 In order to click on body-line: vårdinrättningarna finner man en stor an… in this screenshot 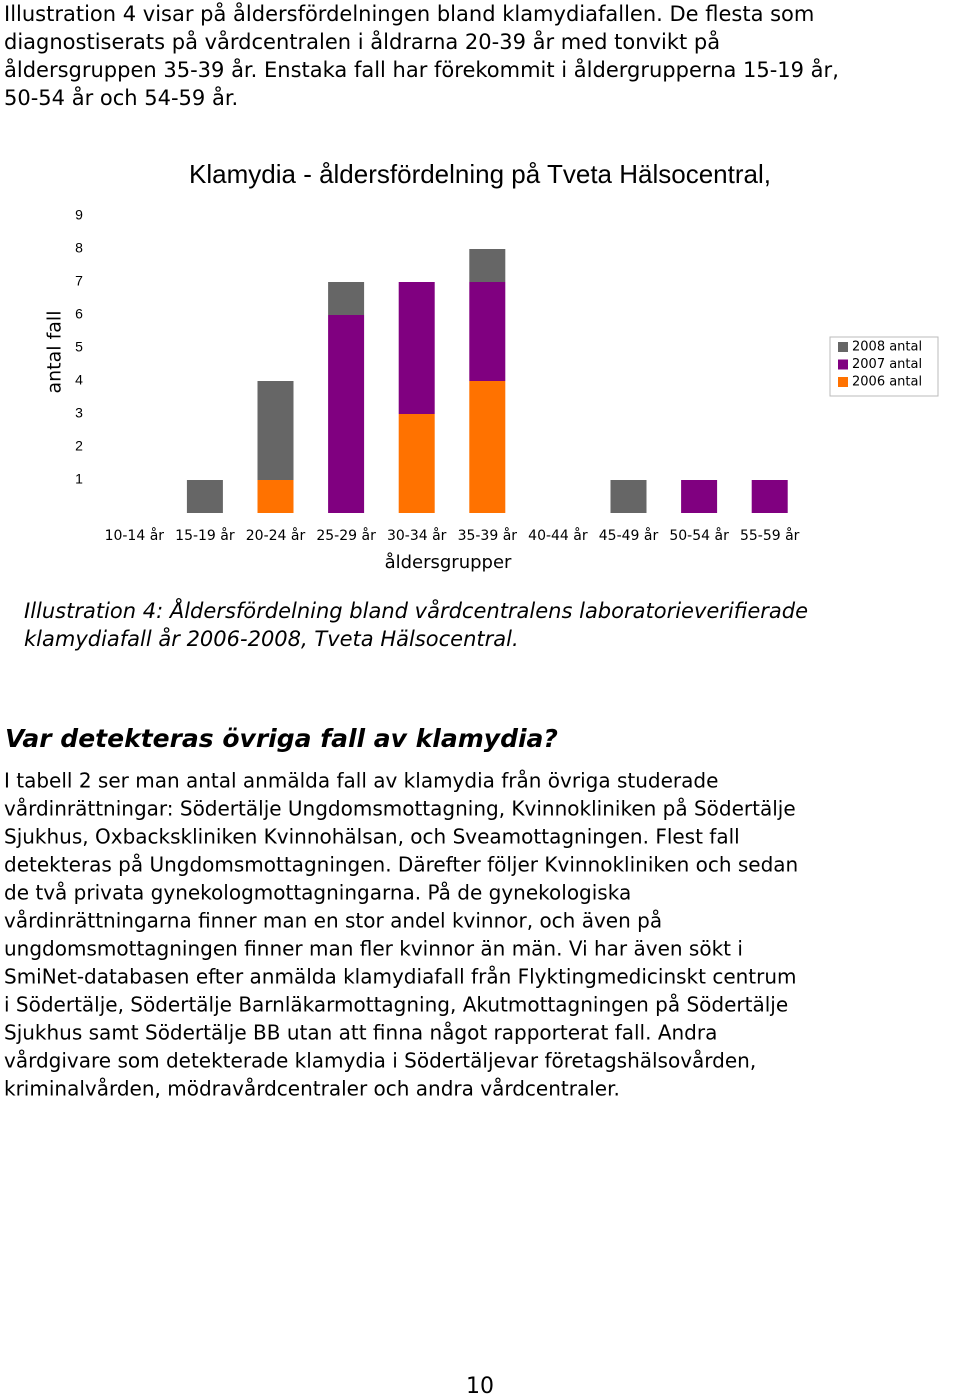, I will do `click(333, 921)`.